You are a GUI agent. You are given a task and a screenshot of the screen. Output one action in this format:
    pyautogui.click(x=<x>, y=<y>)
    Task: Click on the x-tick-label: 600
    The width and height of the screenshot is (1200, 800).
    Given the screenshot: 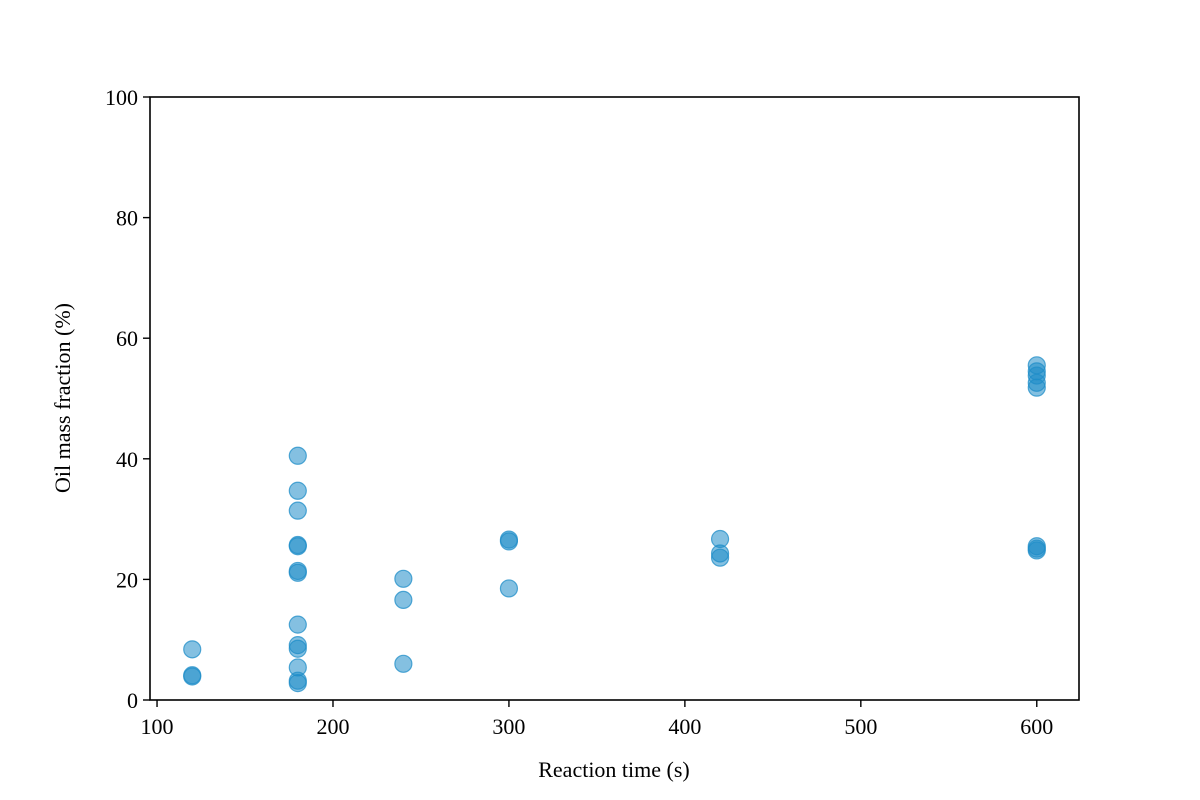 What is the action you would take?
    pyautogui.click(x=1036, y=726)
    